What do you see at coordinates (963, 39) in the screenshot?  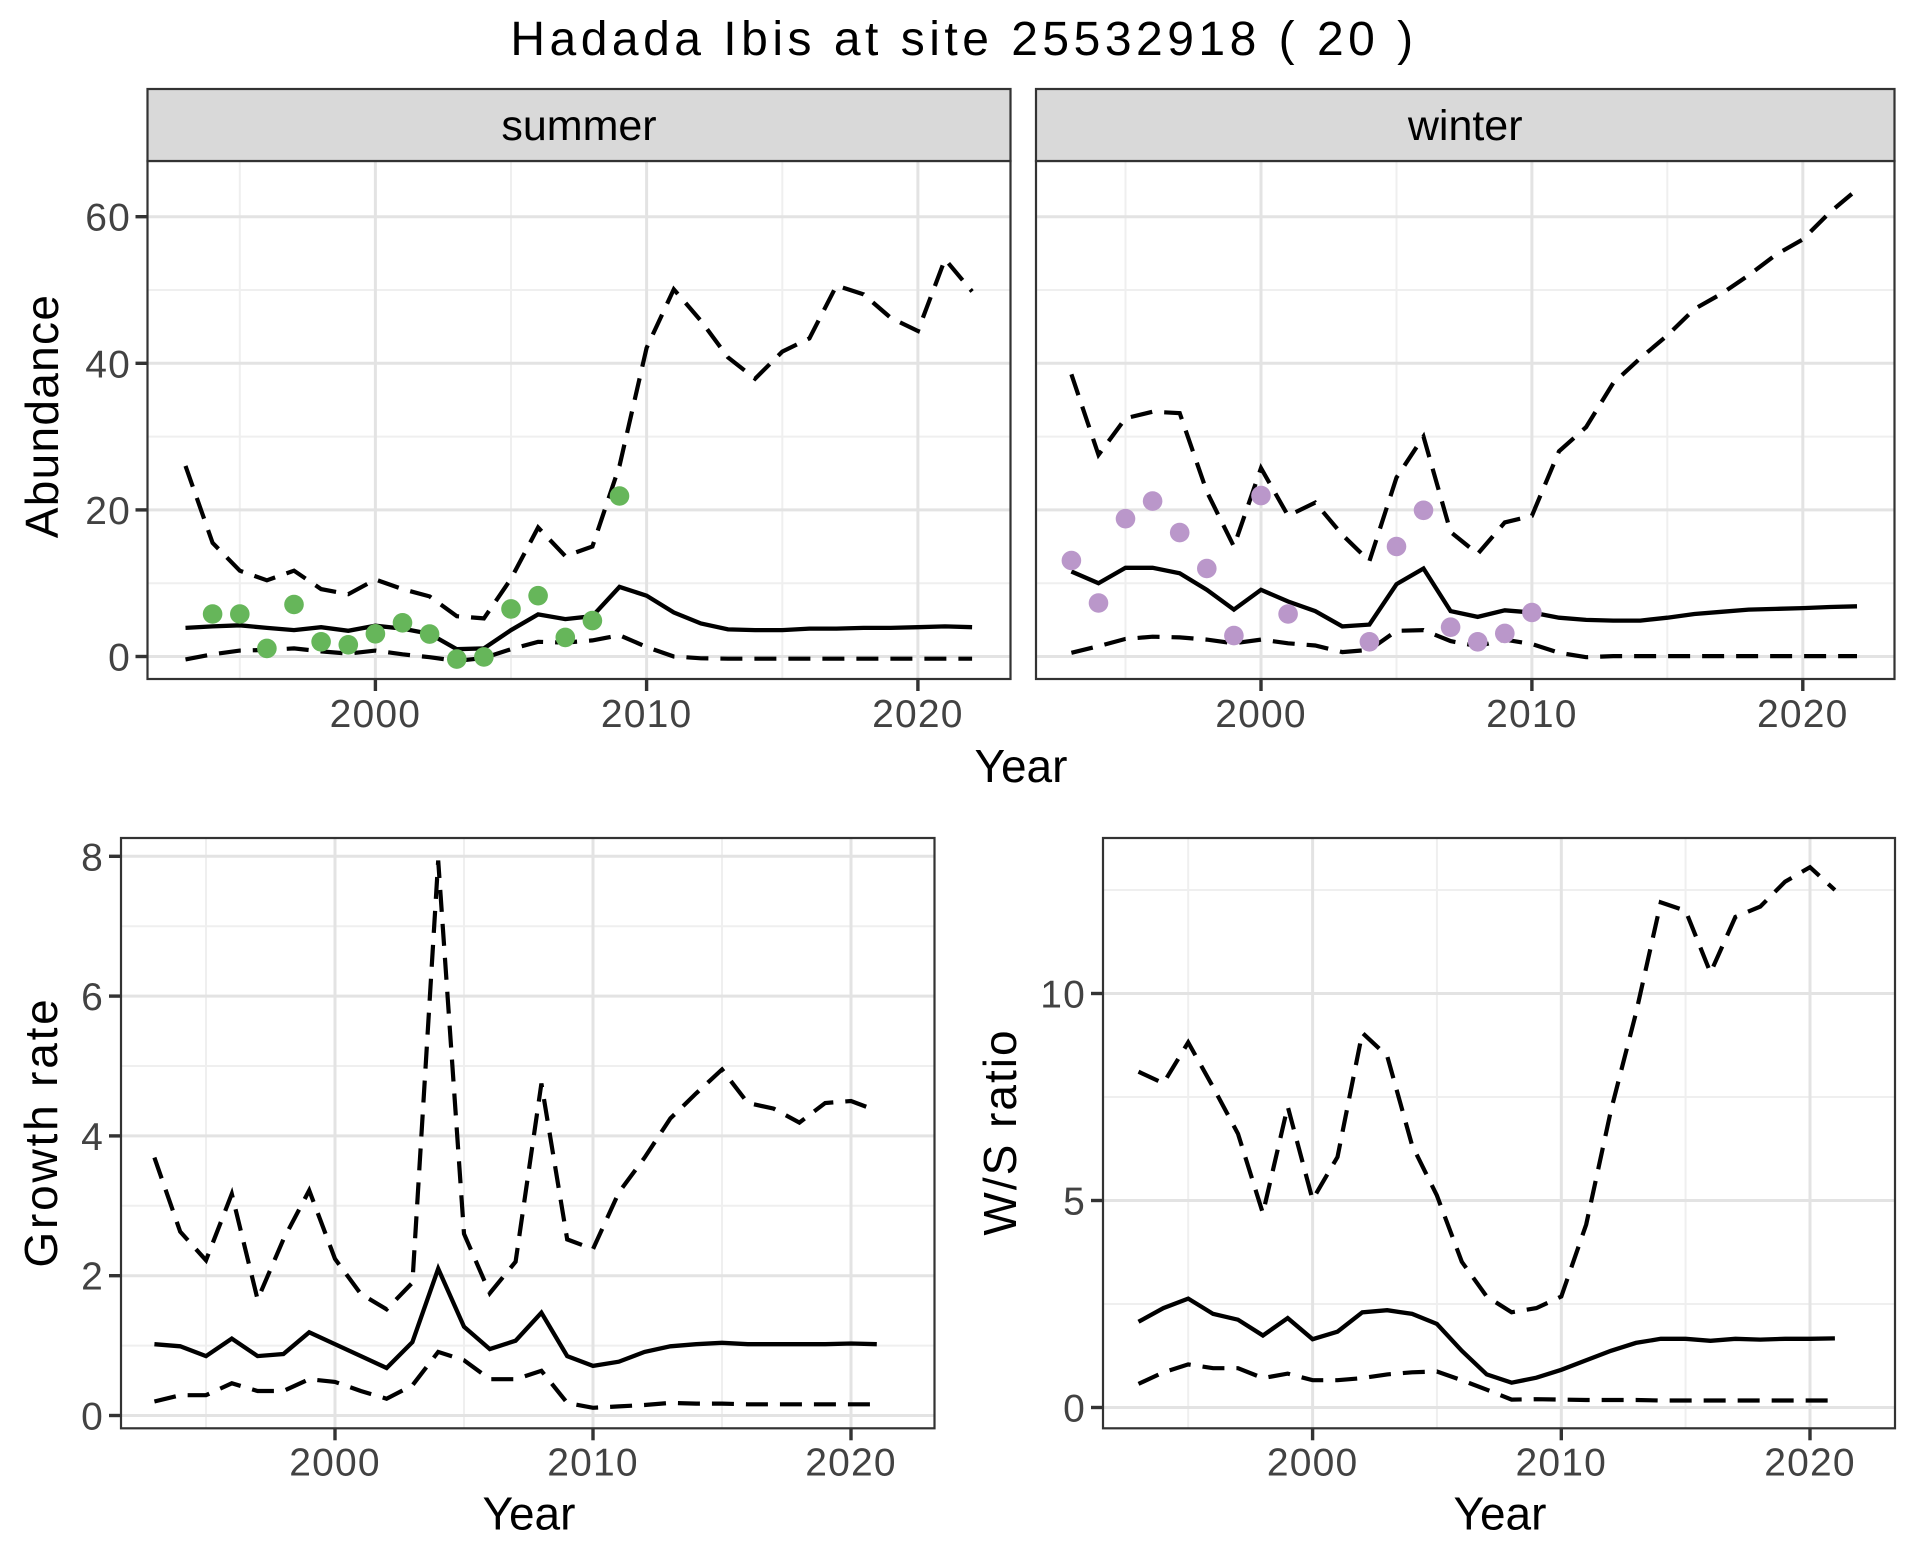 I see `svg-text:Hadada Ibis at site 25532918 (: Hadada Ibis at site 25532918 ( 20 )` at bounding box center [963, 39].